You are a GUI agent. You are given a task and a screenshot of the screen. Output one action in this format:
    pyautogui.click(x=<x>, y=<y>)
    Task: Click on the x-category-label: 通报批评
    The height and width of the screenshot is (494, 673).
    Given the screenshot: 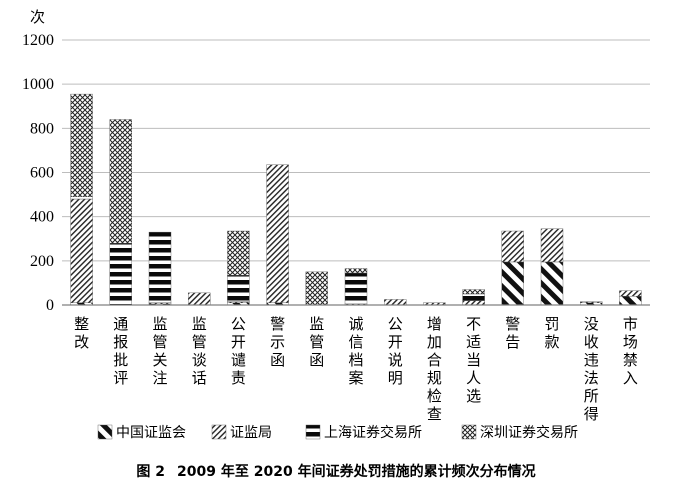 What is the action you would take?
    pyautogui.click(x=120, y=351)
    